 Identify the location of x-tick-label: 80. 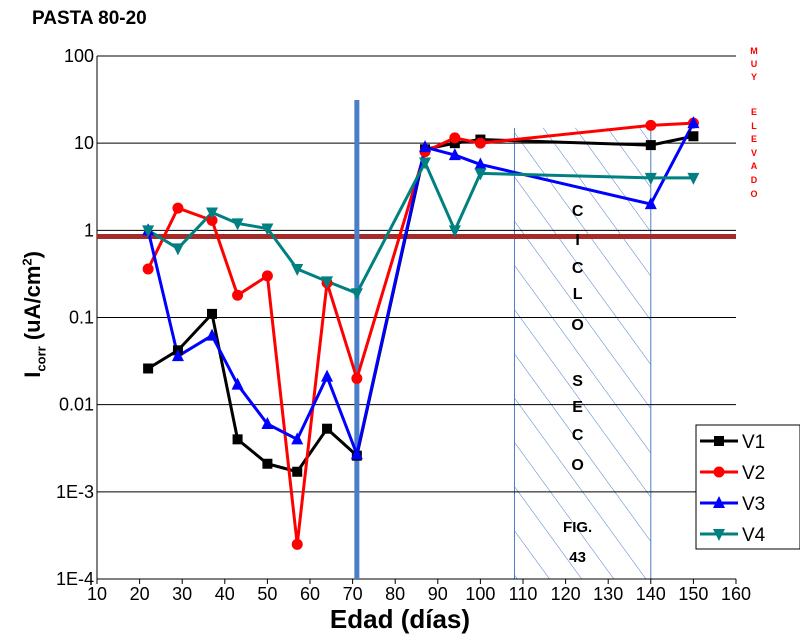
(395, 594).